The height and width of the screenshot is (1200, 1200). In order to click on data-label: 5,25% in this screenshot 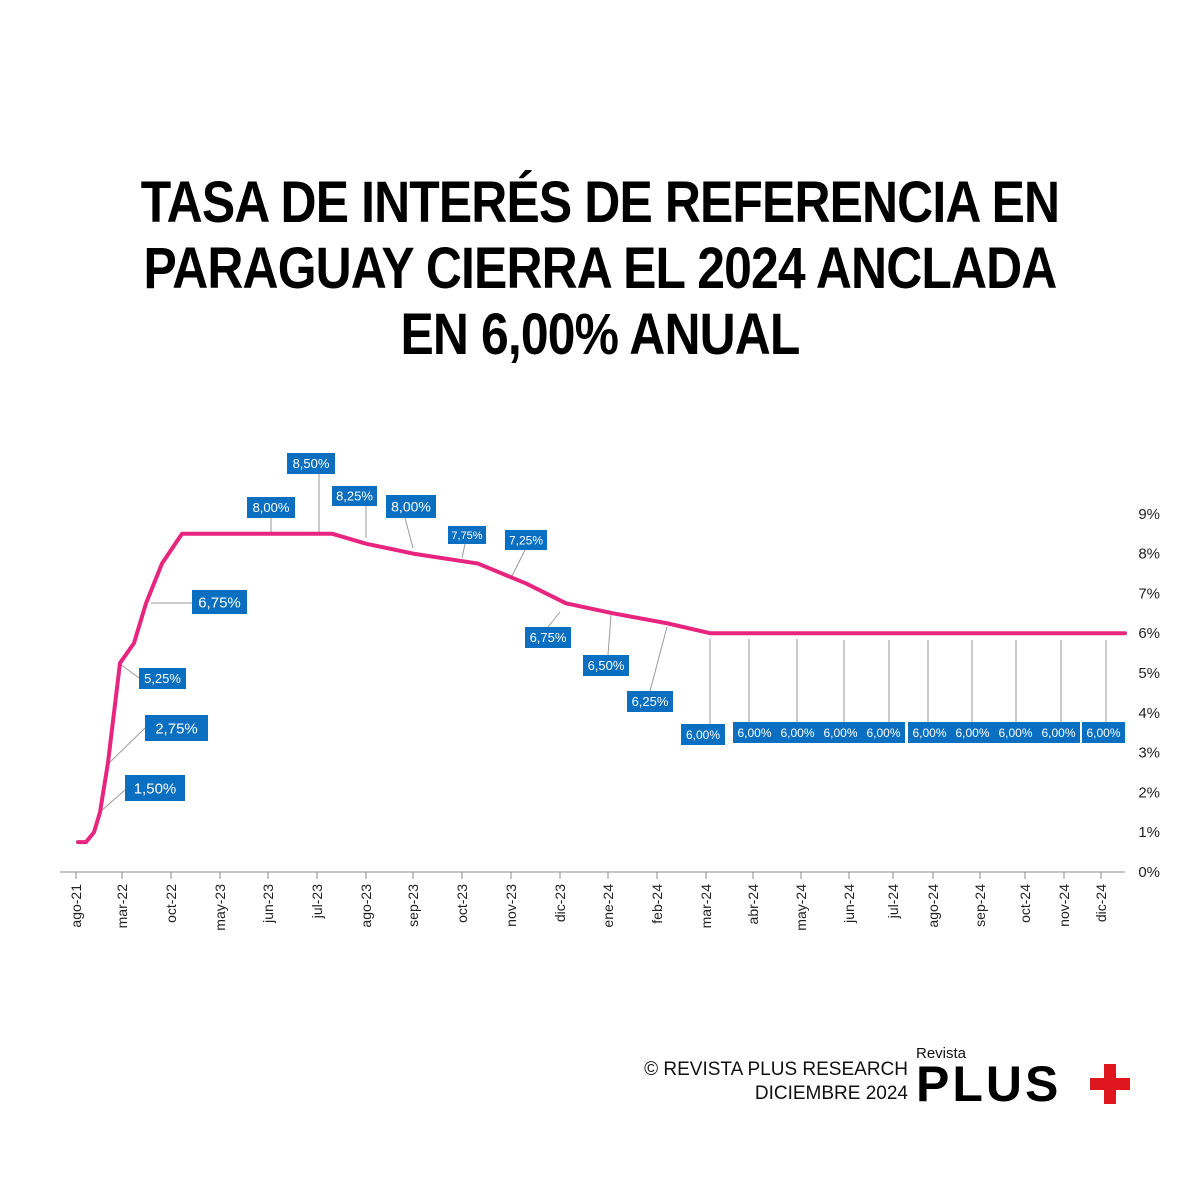, I will do `click(162, 678)`.